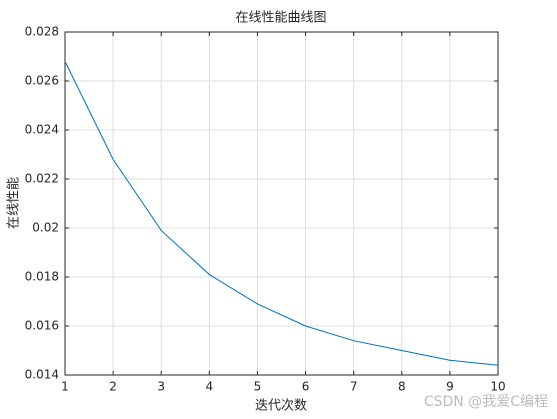 The width and height of the screenshot is (557, 419). I want to click on y-tick-label: 0.022, so click(42, 179).